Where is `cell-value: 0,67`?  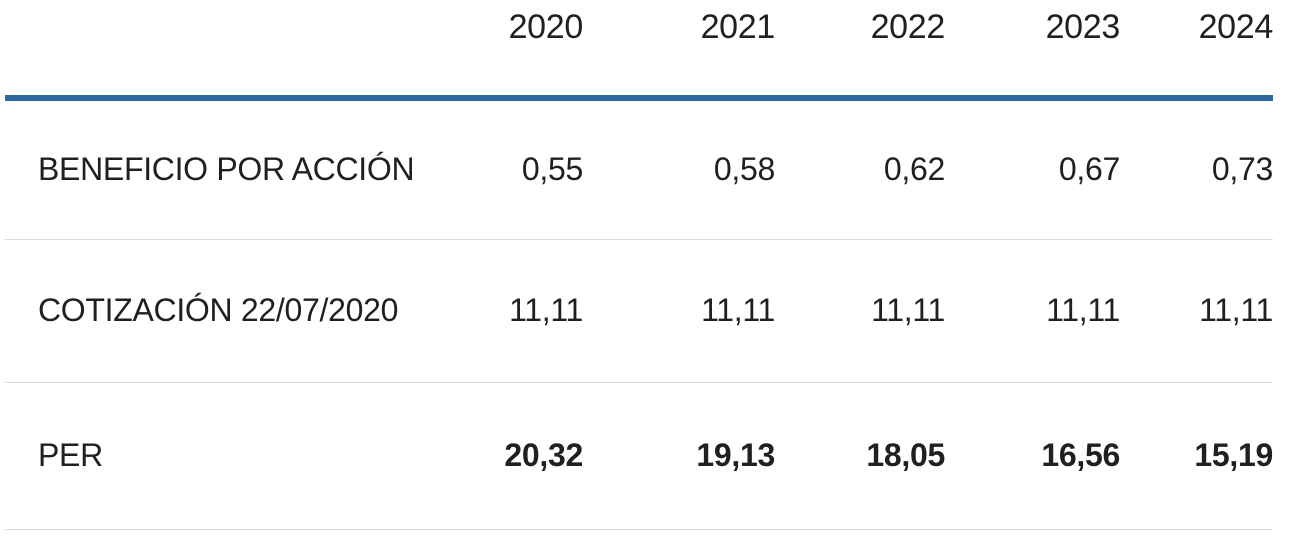 cell-value: 0,67 is located at coordinates (1032, 169).